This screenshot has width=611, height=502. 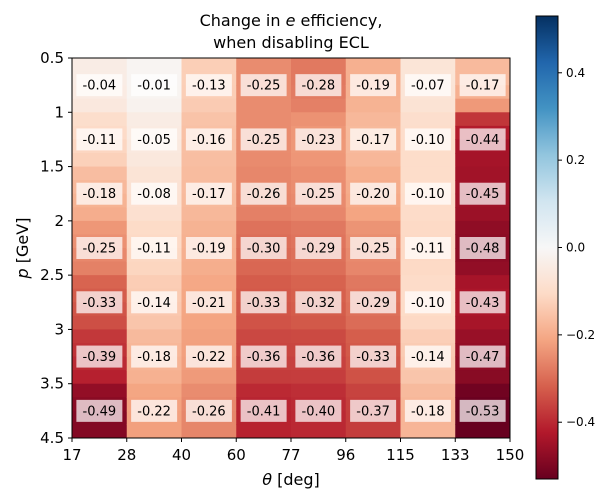 What do you see at coordinates (154, 140) in the screenshot?
I see `cell-value-label: -0.05` at bounding box center [154, 140].